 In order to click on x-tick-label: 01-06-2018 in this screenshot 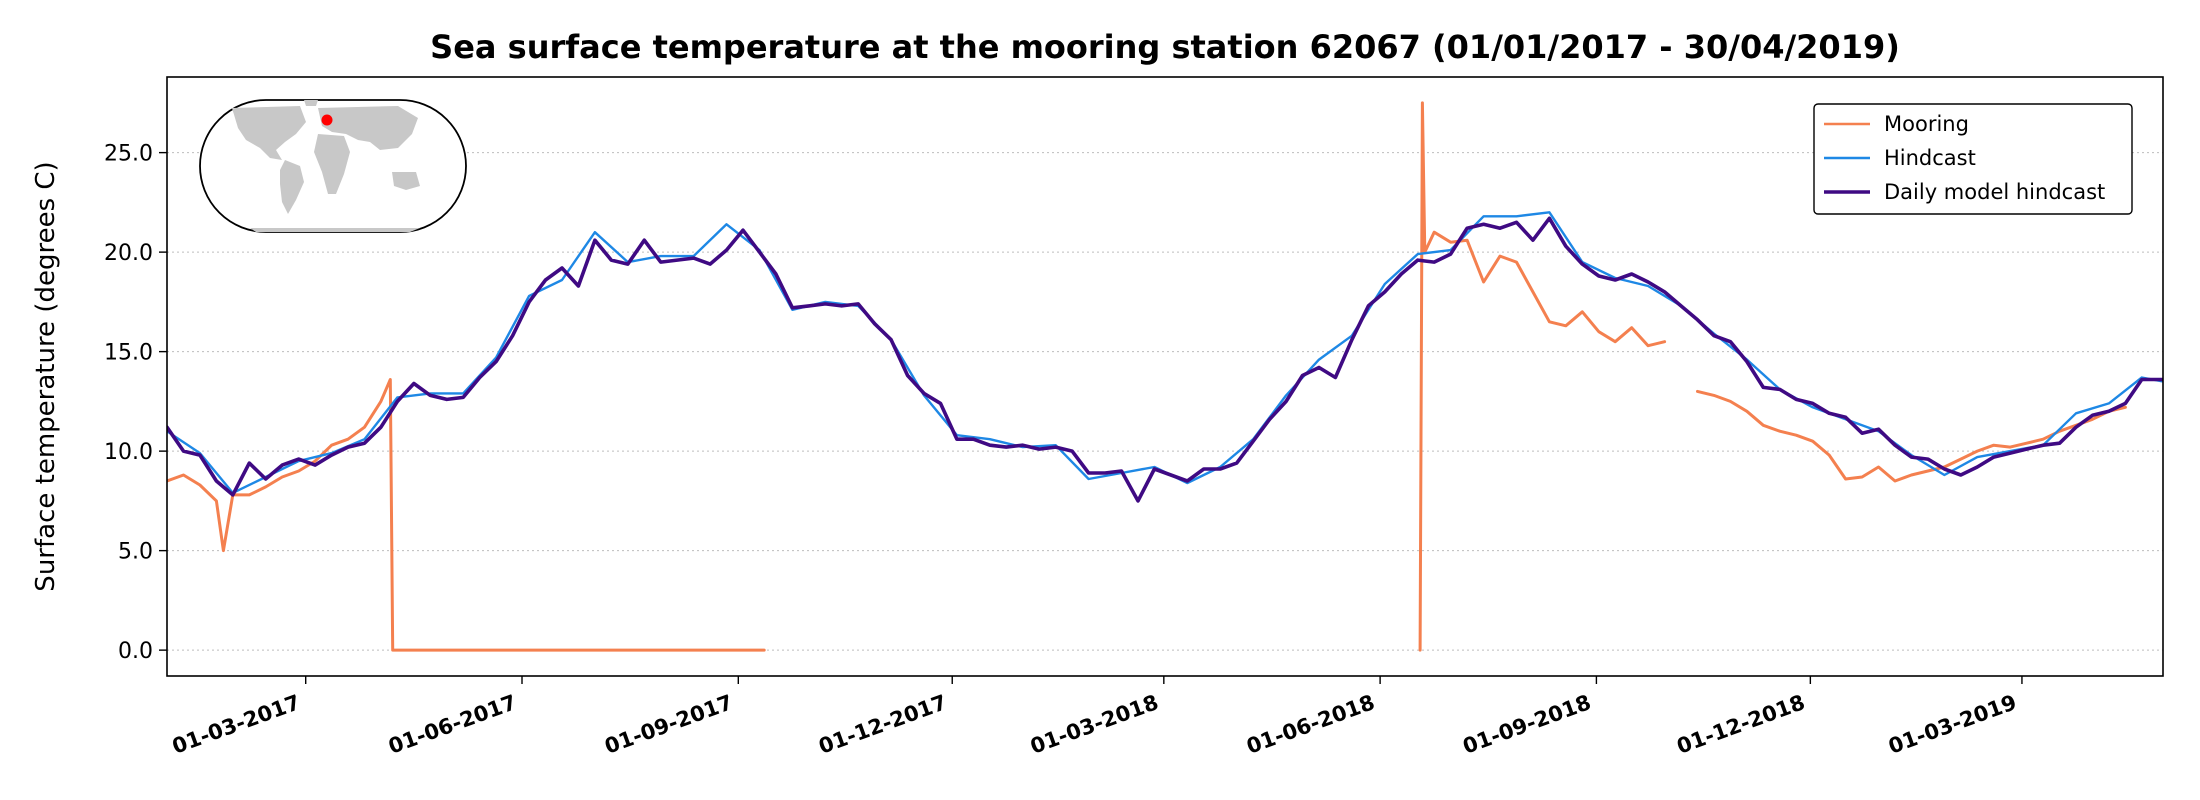, I will do `click(1310, 724)`.